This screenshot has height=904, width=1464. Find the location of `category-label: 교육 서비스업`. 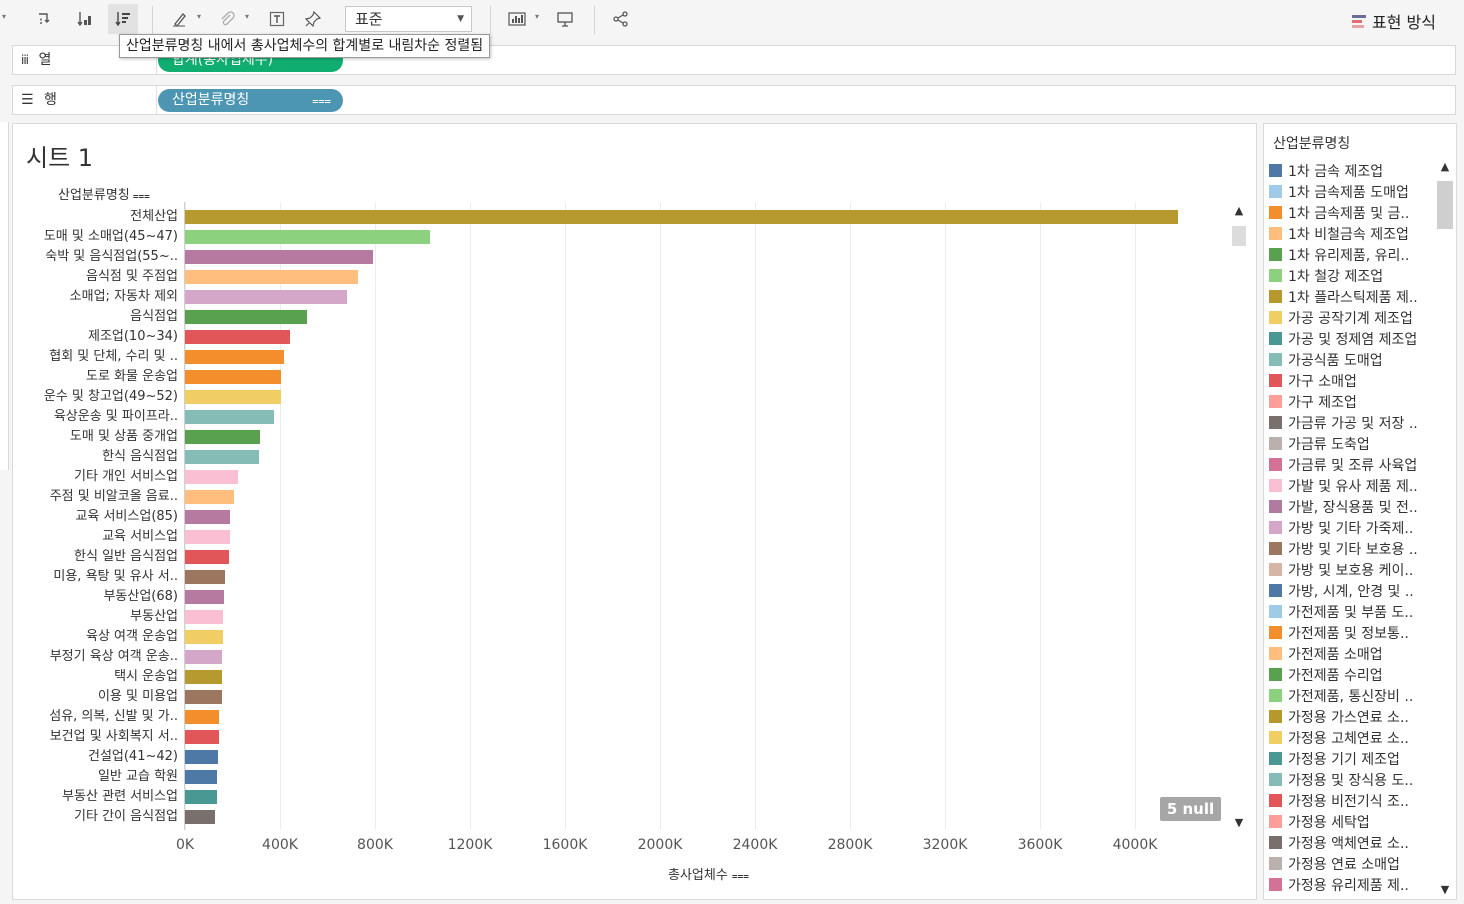

category-label: 교육 서비스업 is located at coordinates (140, 536).